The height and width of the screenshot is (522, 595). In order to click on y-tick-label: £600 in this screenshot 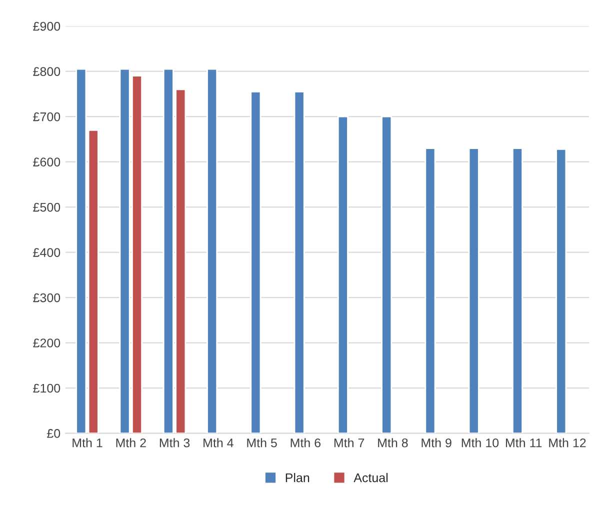, I will do `click(46, 162)`.